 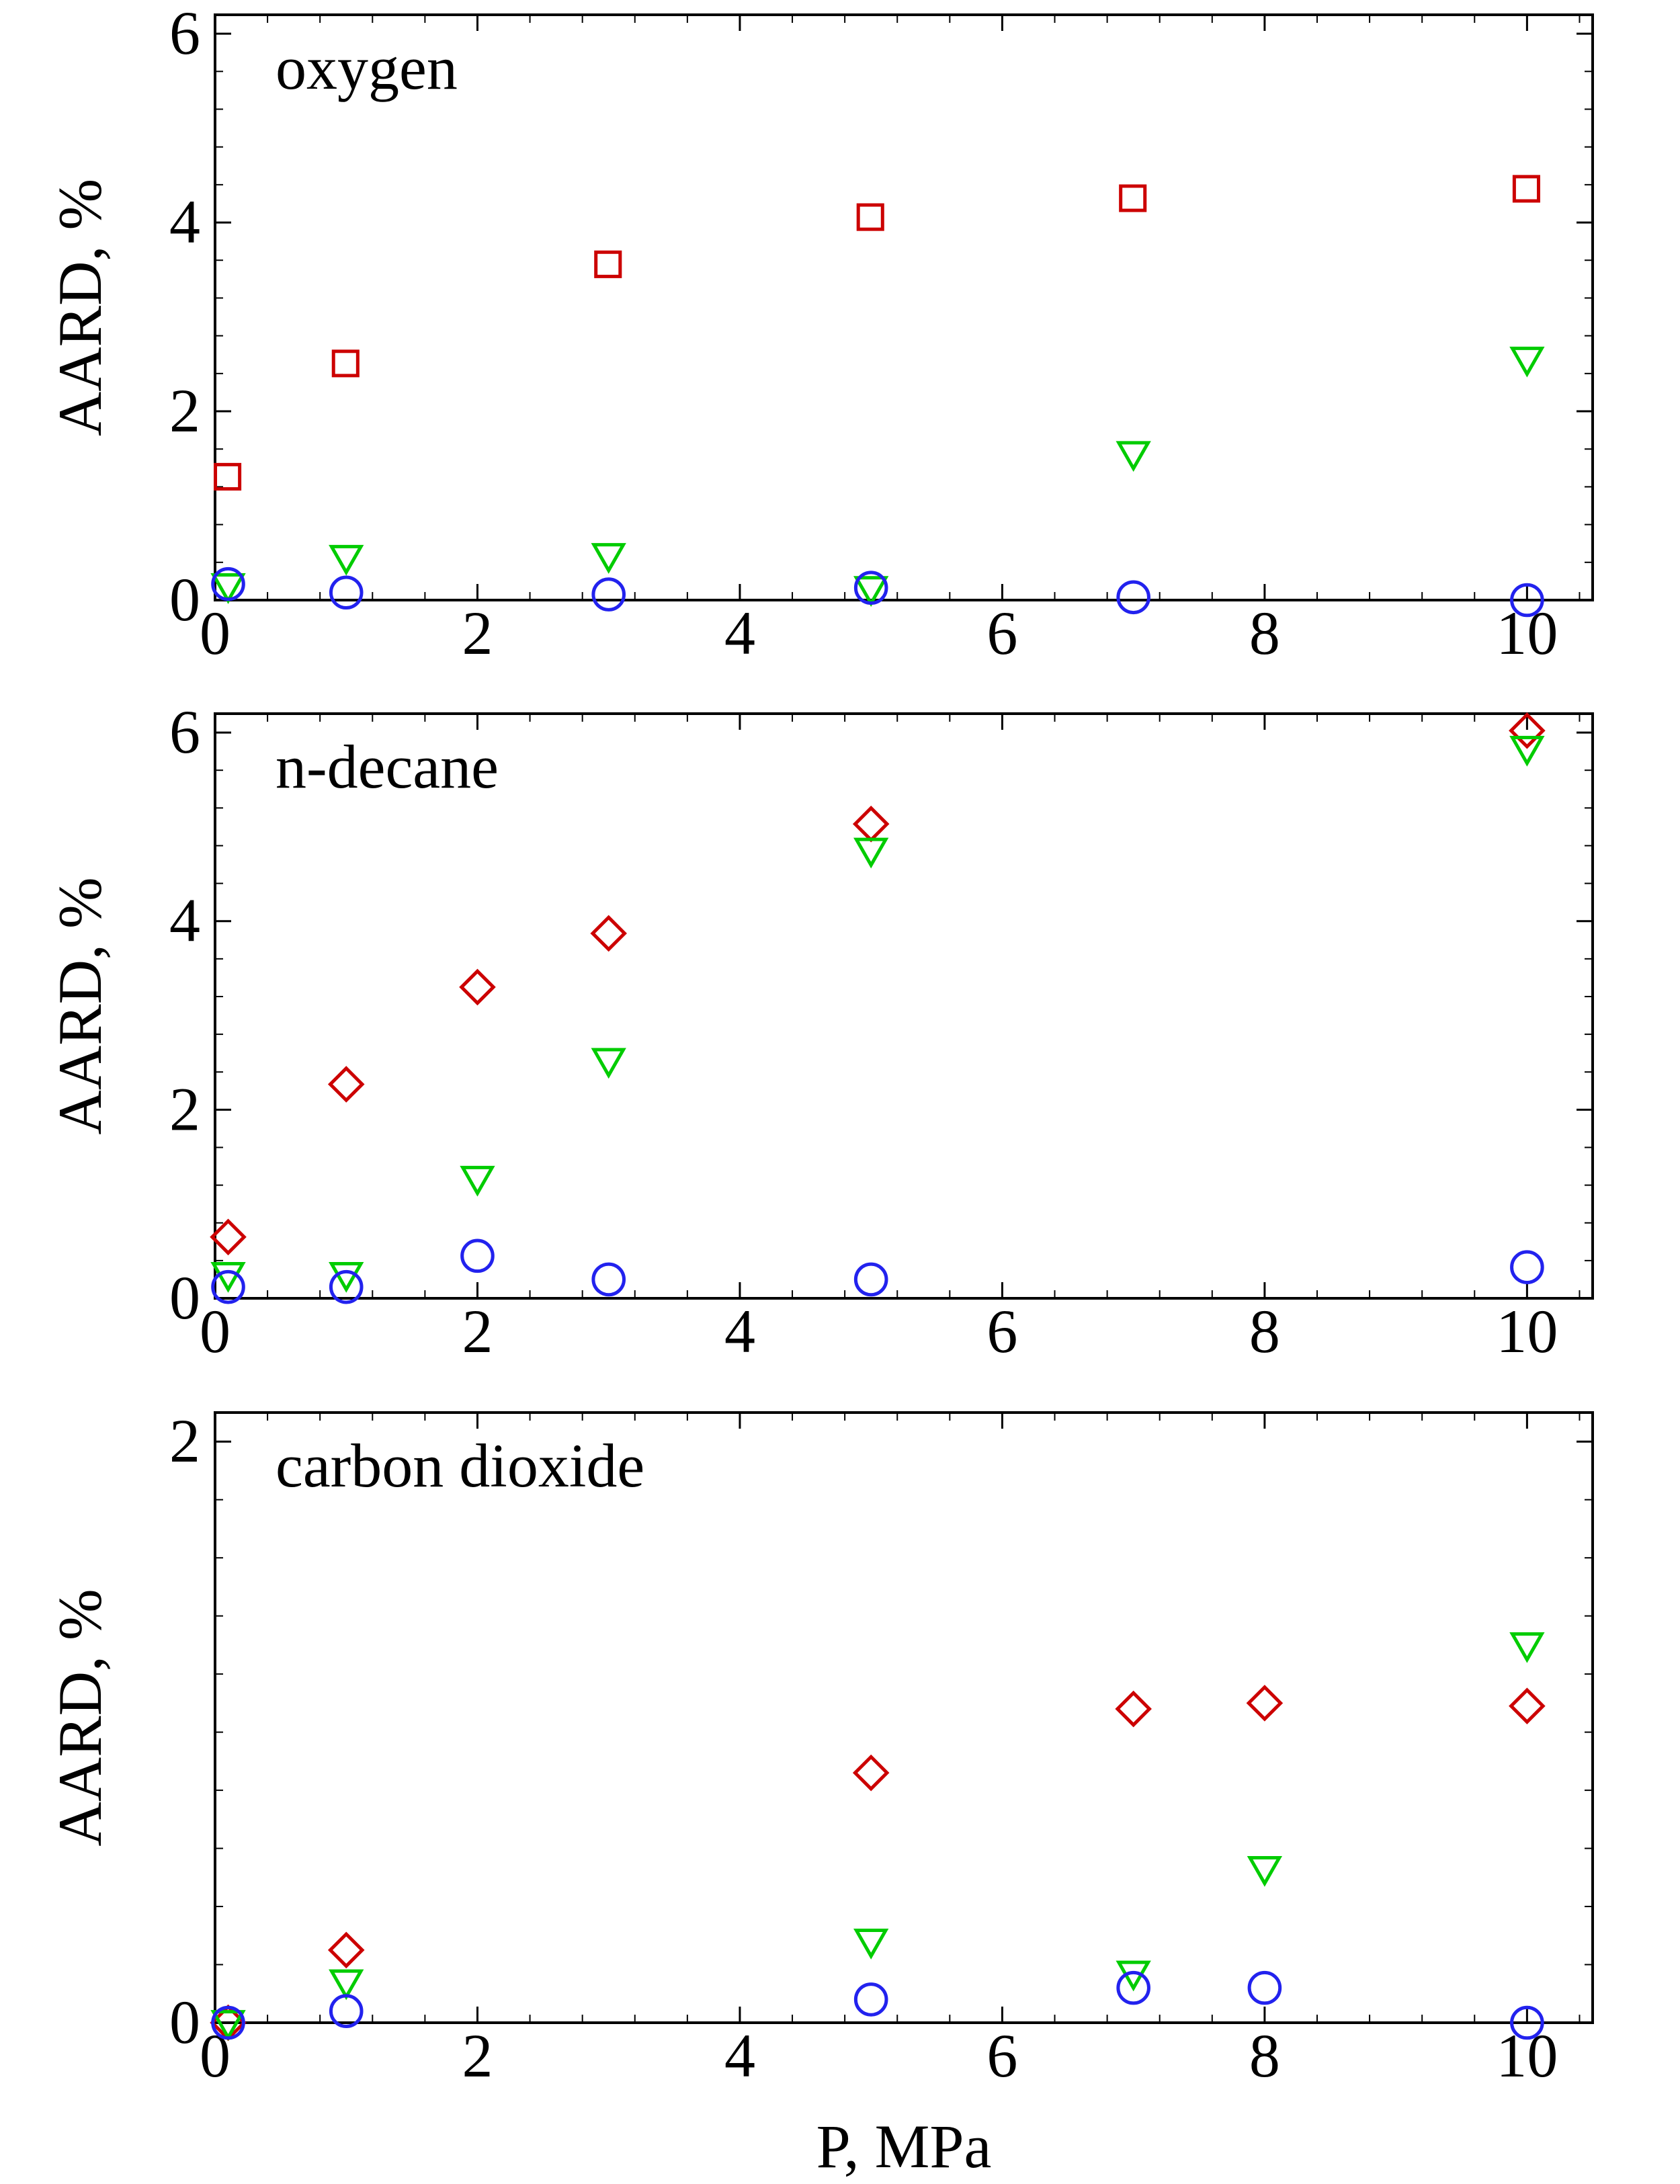 What do you see at coordinates (460, 1466) in the screenshot?
I see `panel-label: carbon dioxide` at bounding box center [460, 1466].